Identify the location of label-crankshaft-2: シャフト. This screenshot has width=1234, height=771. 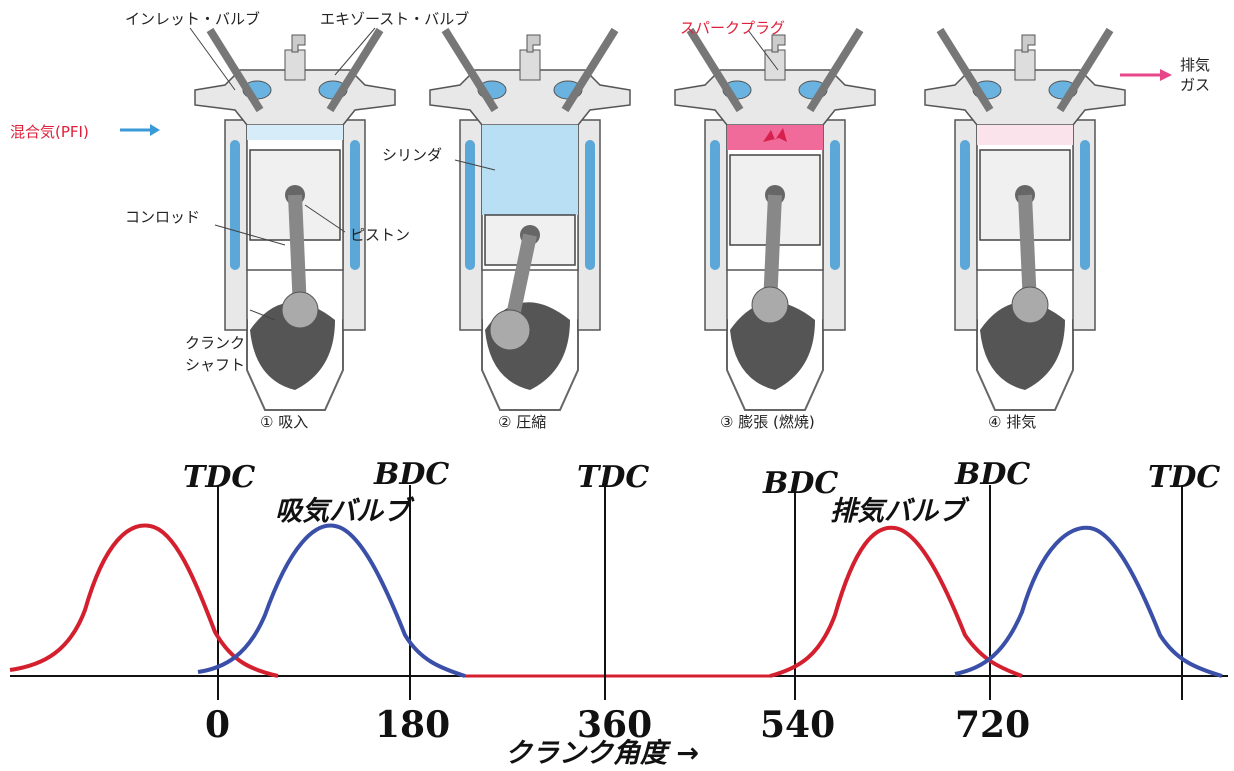
(215, 365).